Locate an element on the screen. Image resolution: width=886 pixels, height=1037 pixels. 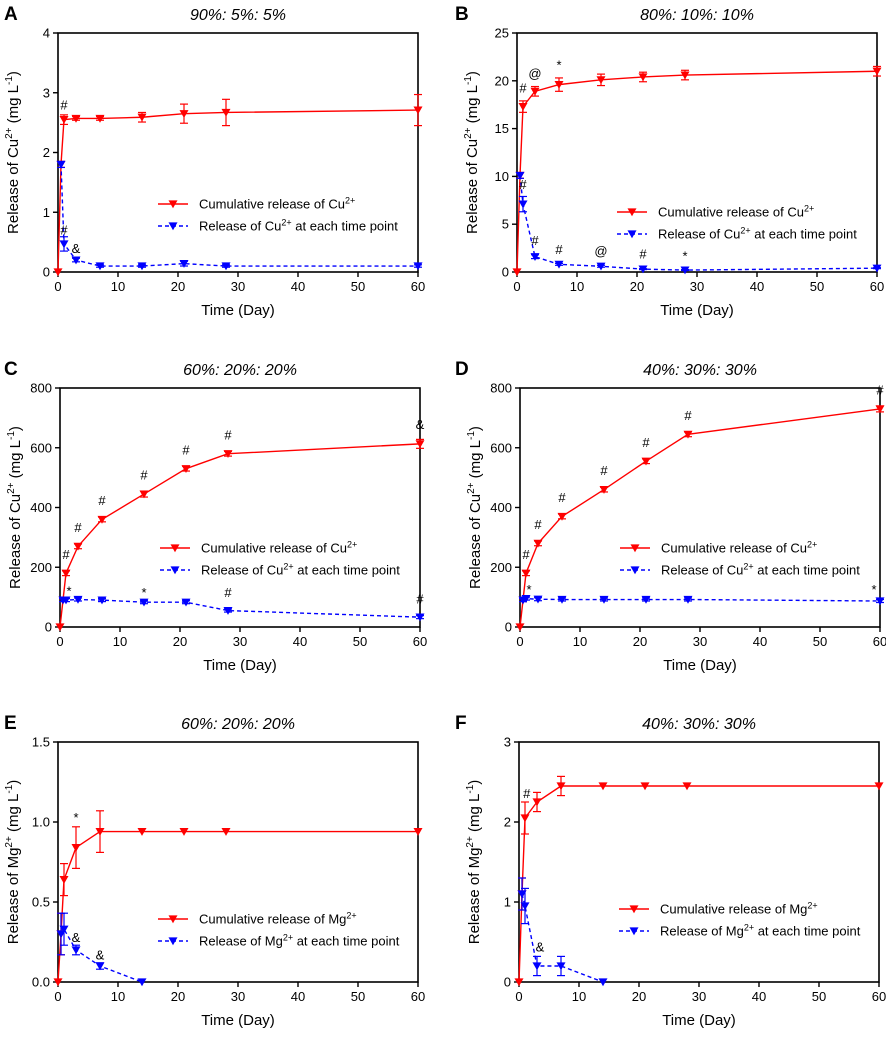
text-main: Release of Mg is located at coordinates (702, 931).